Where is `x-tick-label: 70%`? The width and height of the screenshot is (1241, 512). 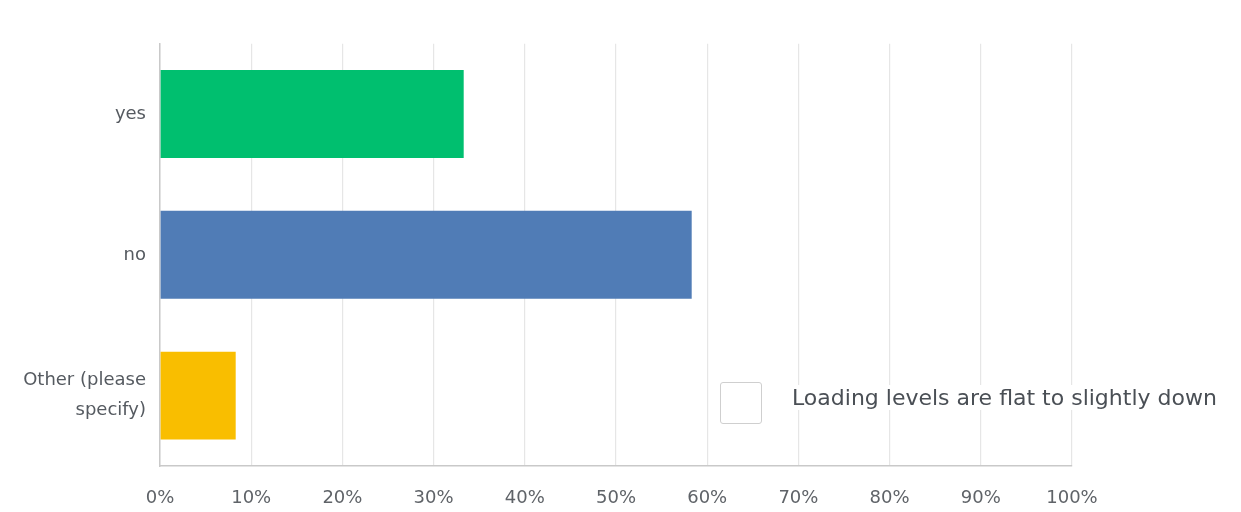
x-tick-label: 70% is located at coordinates (798, 497).